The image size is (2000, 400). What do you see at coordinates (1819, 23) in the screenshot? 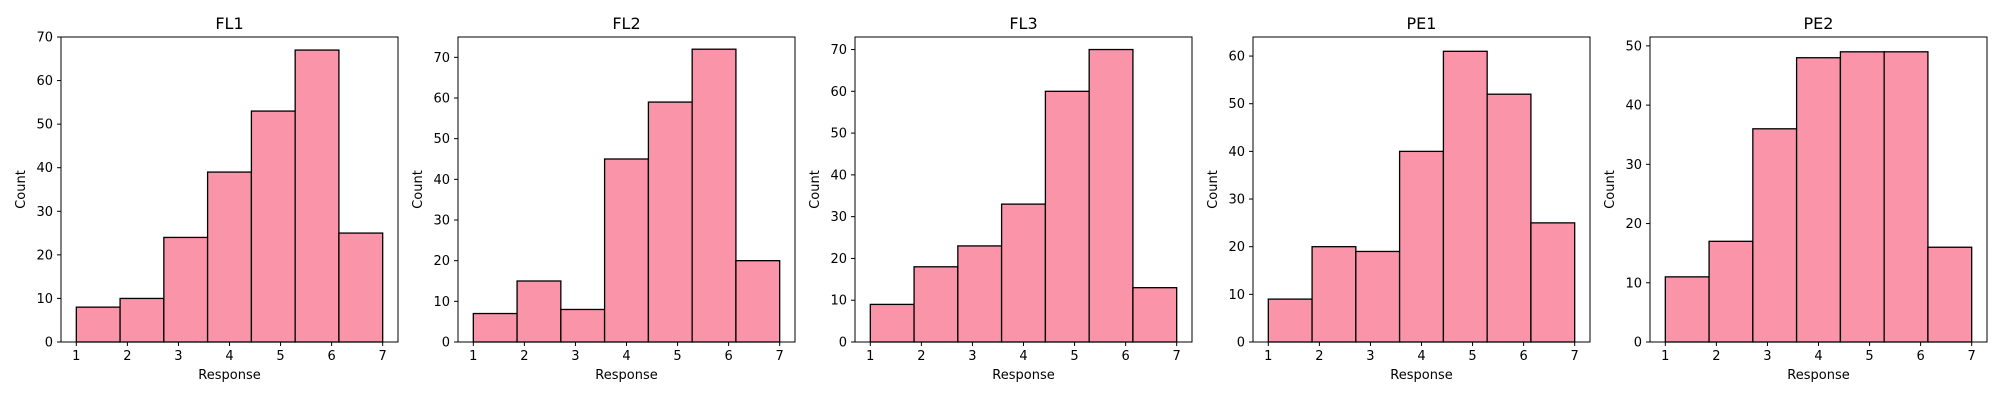
I see `chart-title: PE2` at bounding box center [1819, 23].